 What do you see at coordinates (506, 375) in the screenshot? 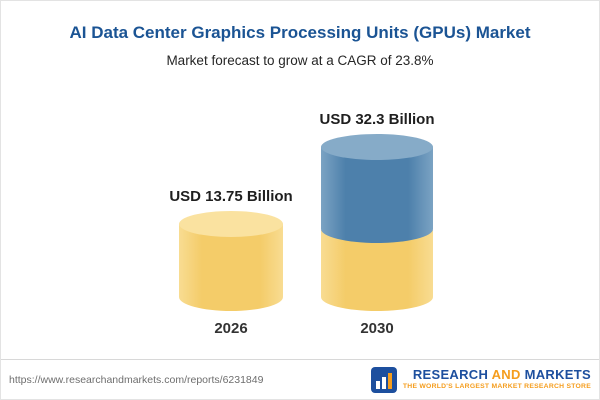
I see `logo-word-and: AND` at bounding box center [506, 375].